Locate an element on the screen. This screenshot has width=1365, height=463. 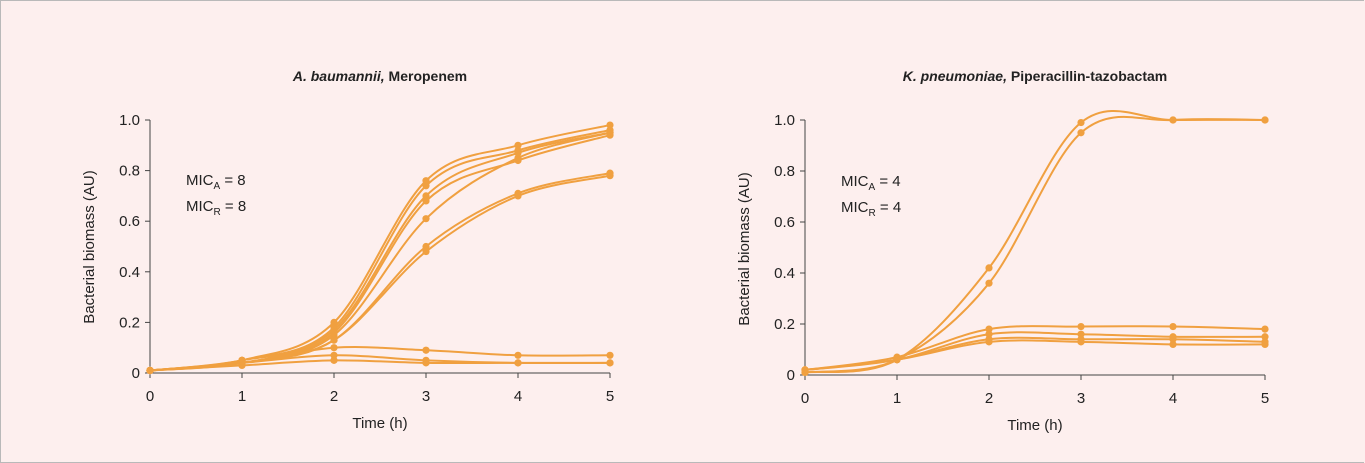
mic-r-annotation: MICR = 8 is located at coordinates (216, 208).